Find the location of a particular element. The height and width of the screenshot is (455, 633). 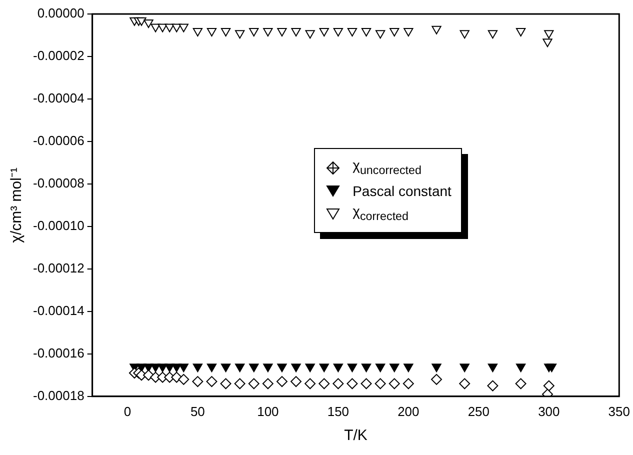

legend-label: χ$_{corrected}$ is located at coordinates (380, 213).